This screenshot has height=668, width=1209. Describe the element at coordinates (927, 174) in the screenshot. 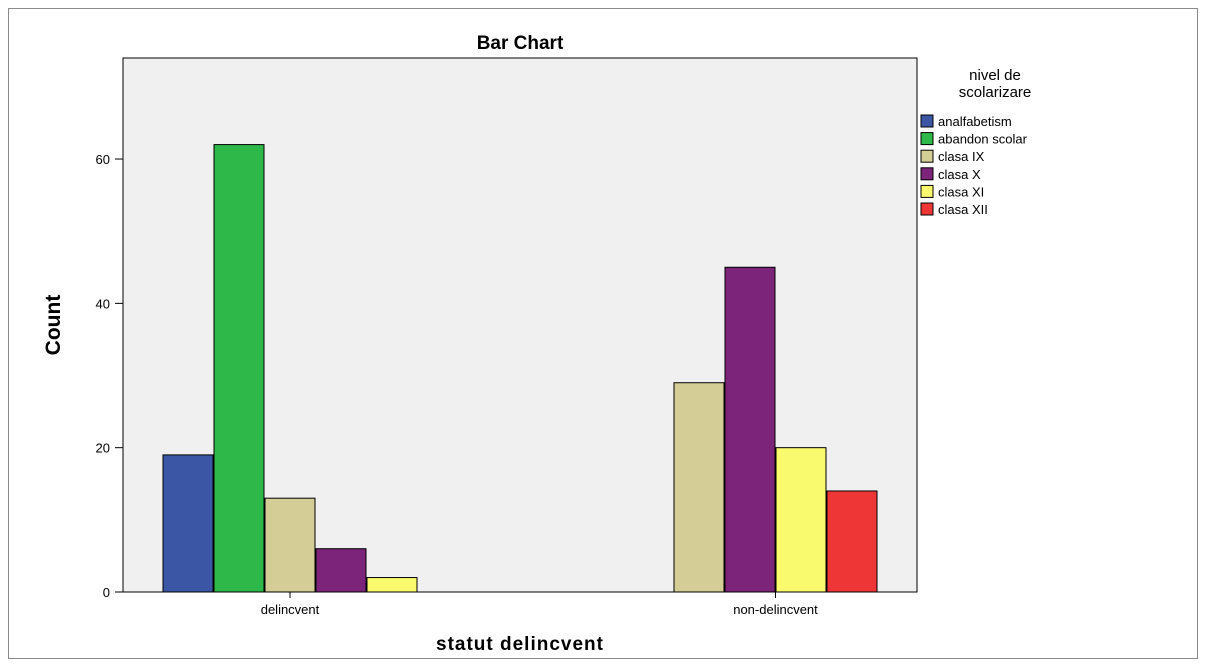

I see `legend-swatch-clasa-X` at that location.